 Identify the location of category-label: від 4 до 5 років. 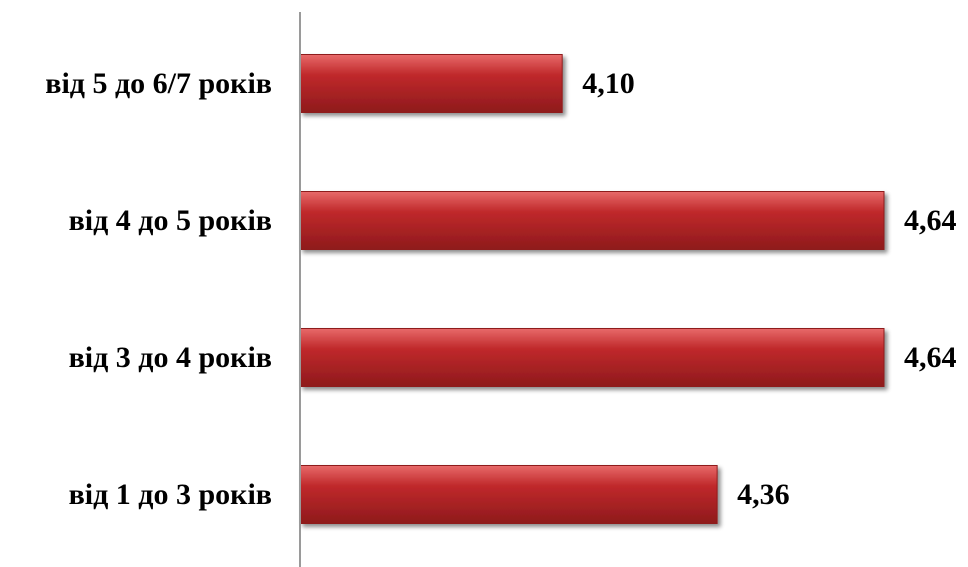
(170, 220).